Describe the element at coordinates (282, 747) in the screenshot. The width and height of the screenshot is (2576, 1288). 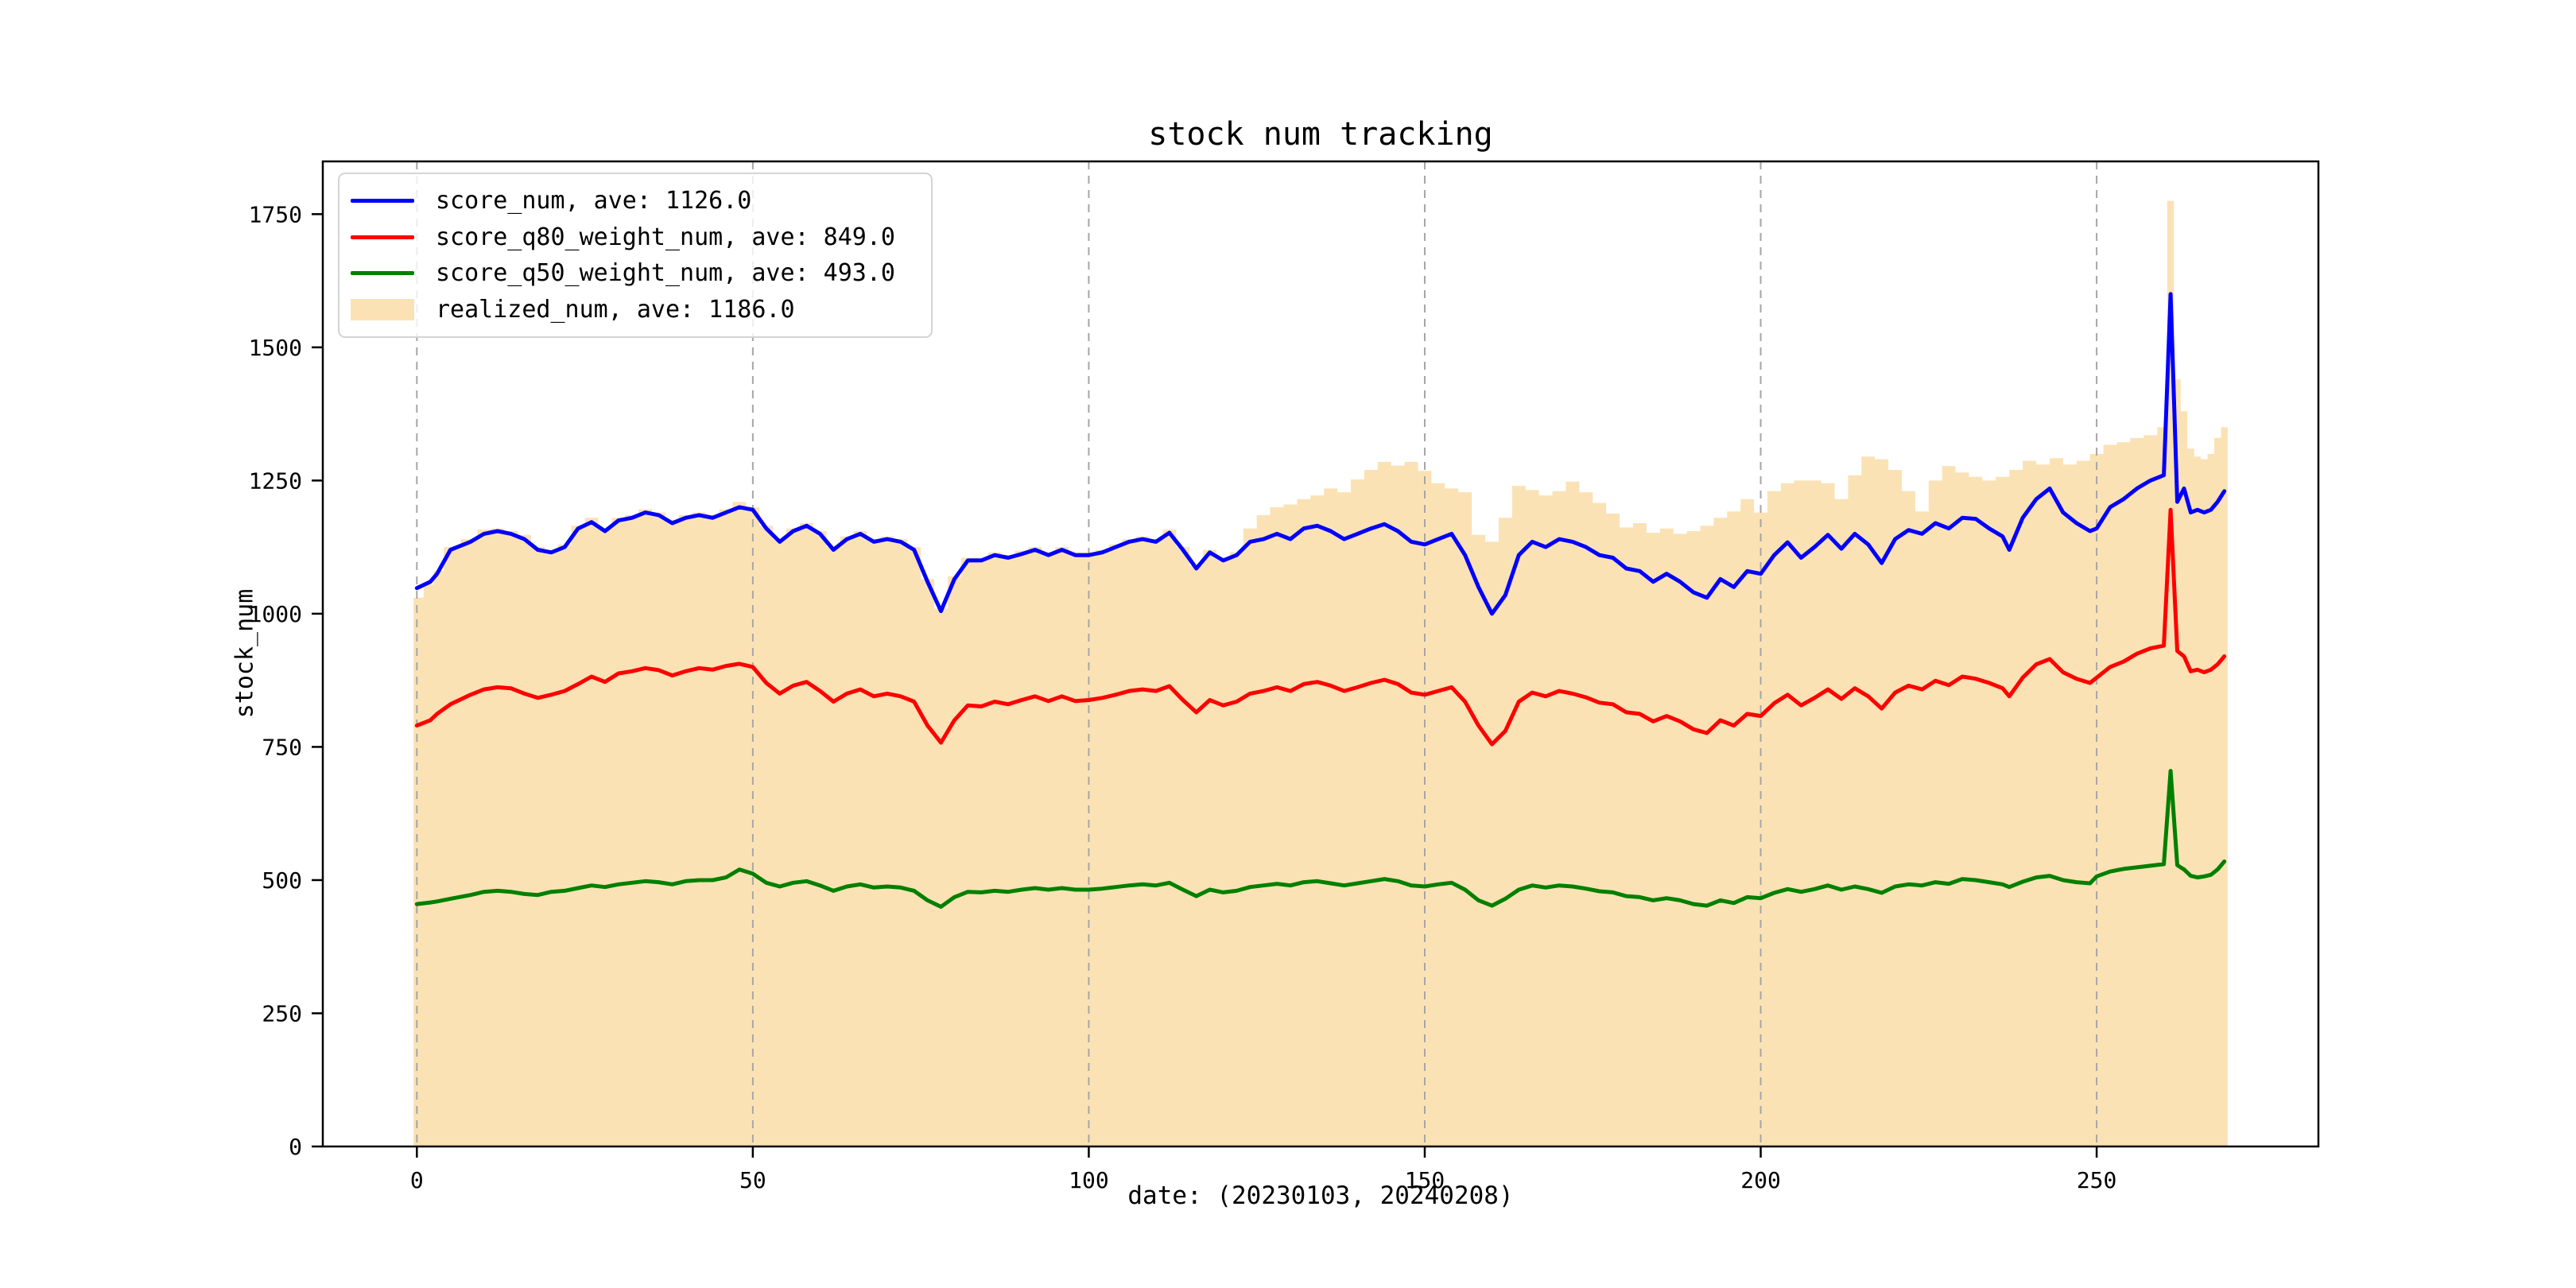
I see `y-tick-label: 750` at that location.